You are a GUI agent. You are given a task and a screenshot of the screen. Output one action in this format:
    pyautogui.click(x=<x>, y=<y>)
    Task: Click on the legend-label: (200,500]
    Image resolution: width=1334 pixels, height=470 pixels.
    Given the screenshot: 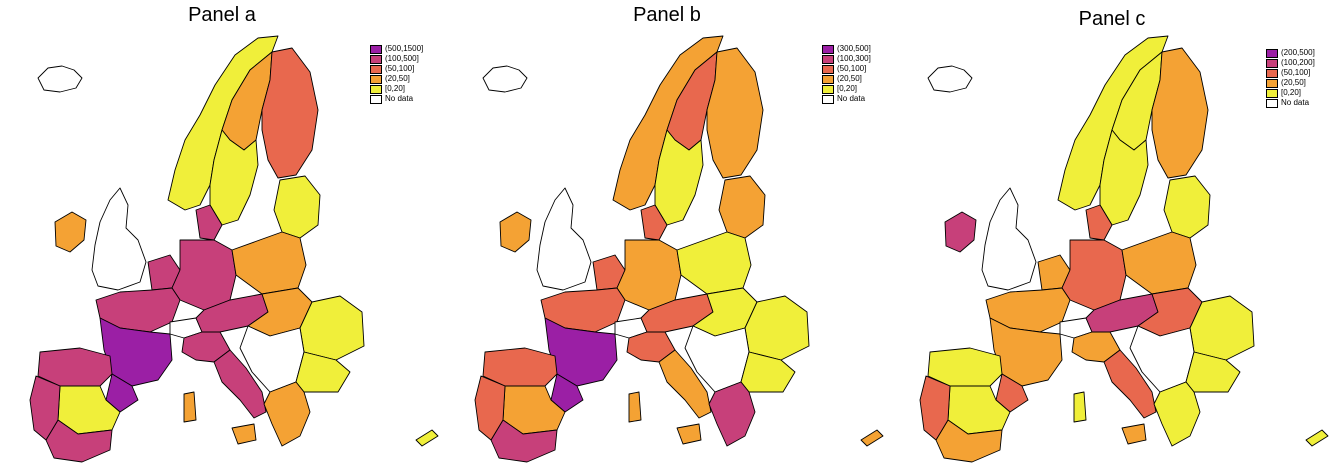 What is the action you would take?
    pyautogui.click(x=1298, y=52)
    